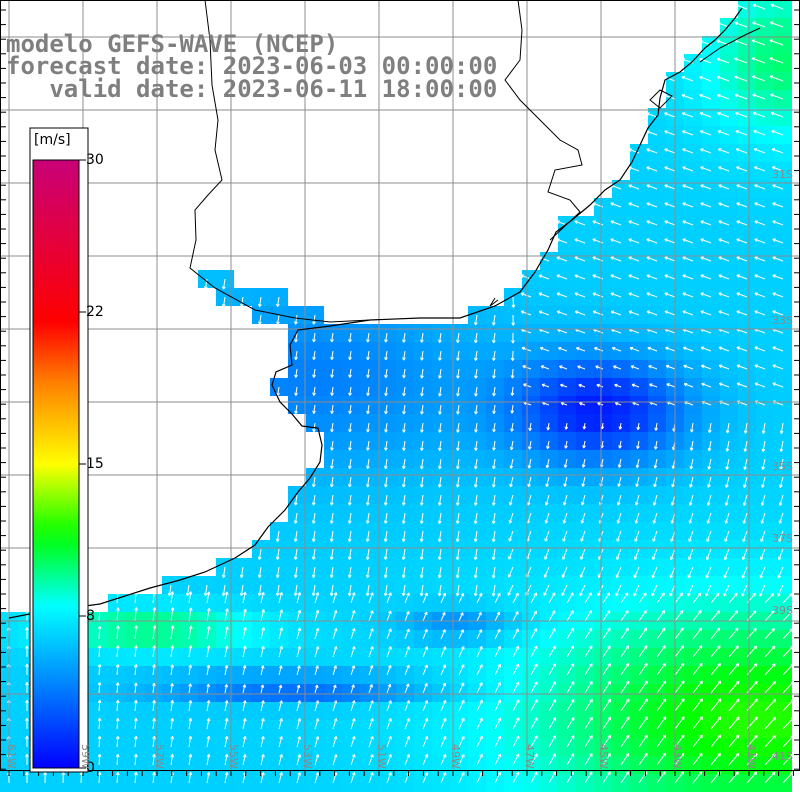 This screenshot has height=800, width=800. I want to click on colorbar-tick: 8, so click(90, 616).